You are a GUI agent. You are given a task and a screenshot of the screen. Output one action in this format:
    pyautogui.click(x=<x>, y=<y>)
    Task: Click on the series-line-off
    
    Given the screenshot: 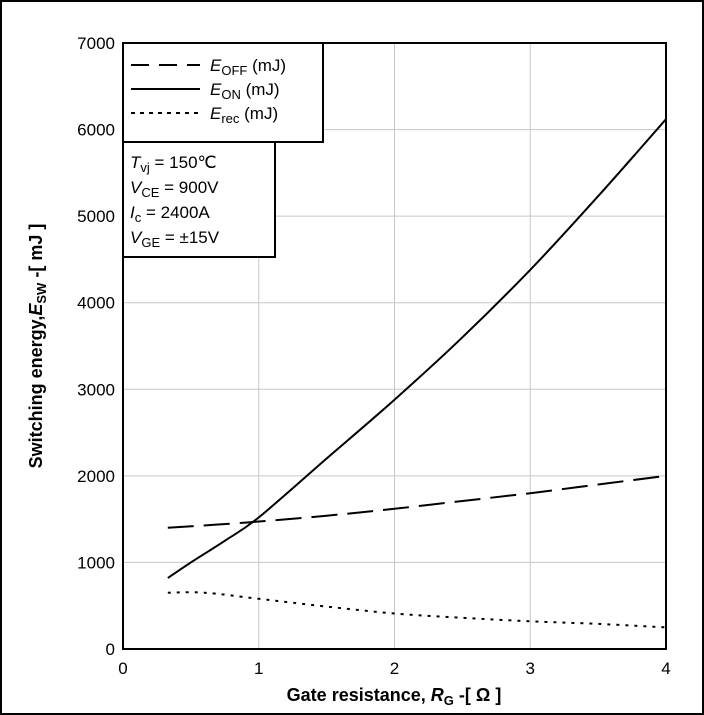 What is the action you would take?
    pyautogui.click(x=417, y=501)
    